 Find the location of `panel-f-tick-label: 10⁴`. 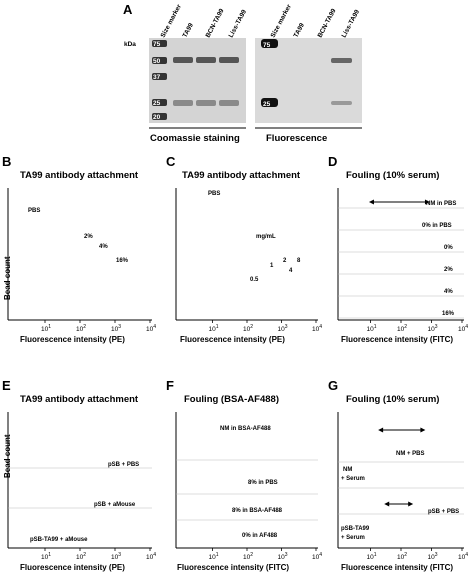

panel-f-tick-label: 10⁴ is located at coordinates (317, 556).